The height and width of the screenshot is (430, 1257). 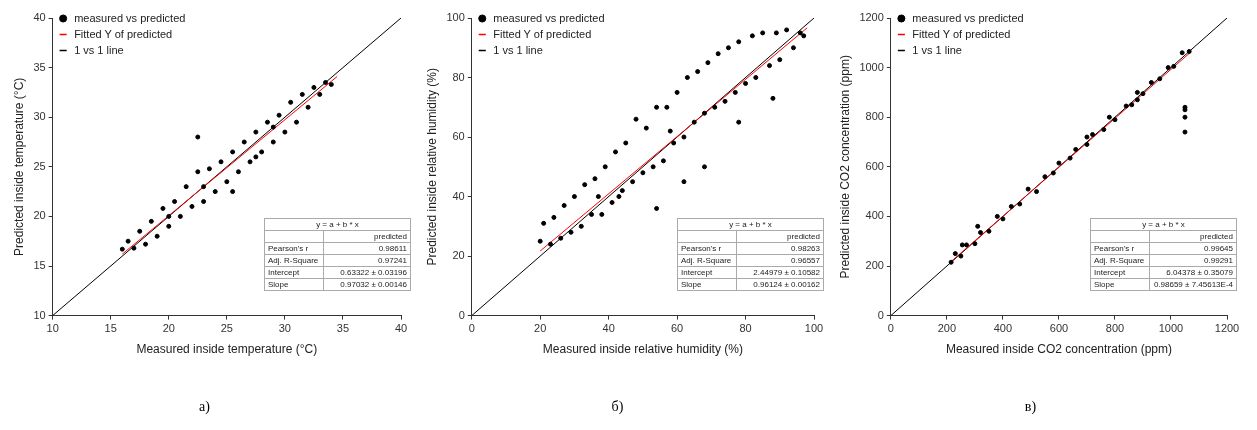 What do you see at coordinates (284, 328) in the screenshot?
I see `x-tick-label: 30` at bounding box center [284, 328].